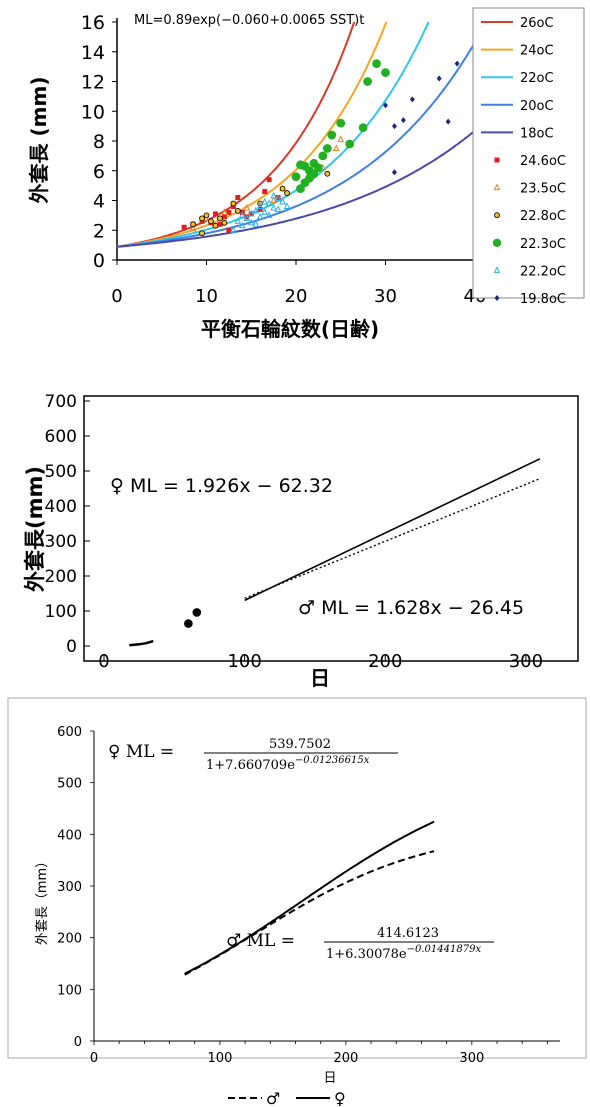 Image resolution: width=590 pixels, height=1107 pixels. I want to click on y-tick-label: 4, so click(99, 202).